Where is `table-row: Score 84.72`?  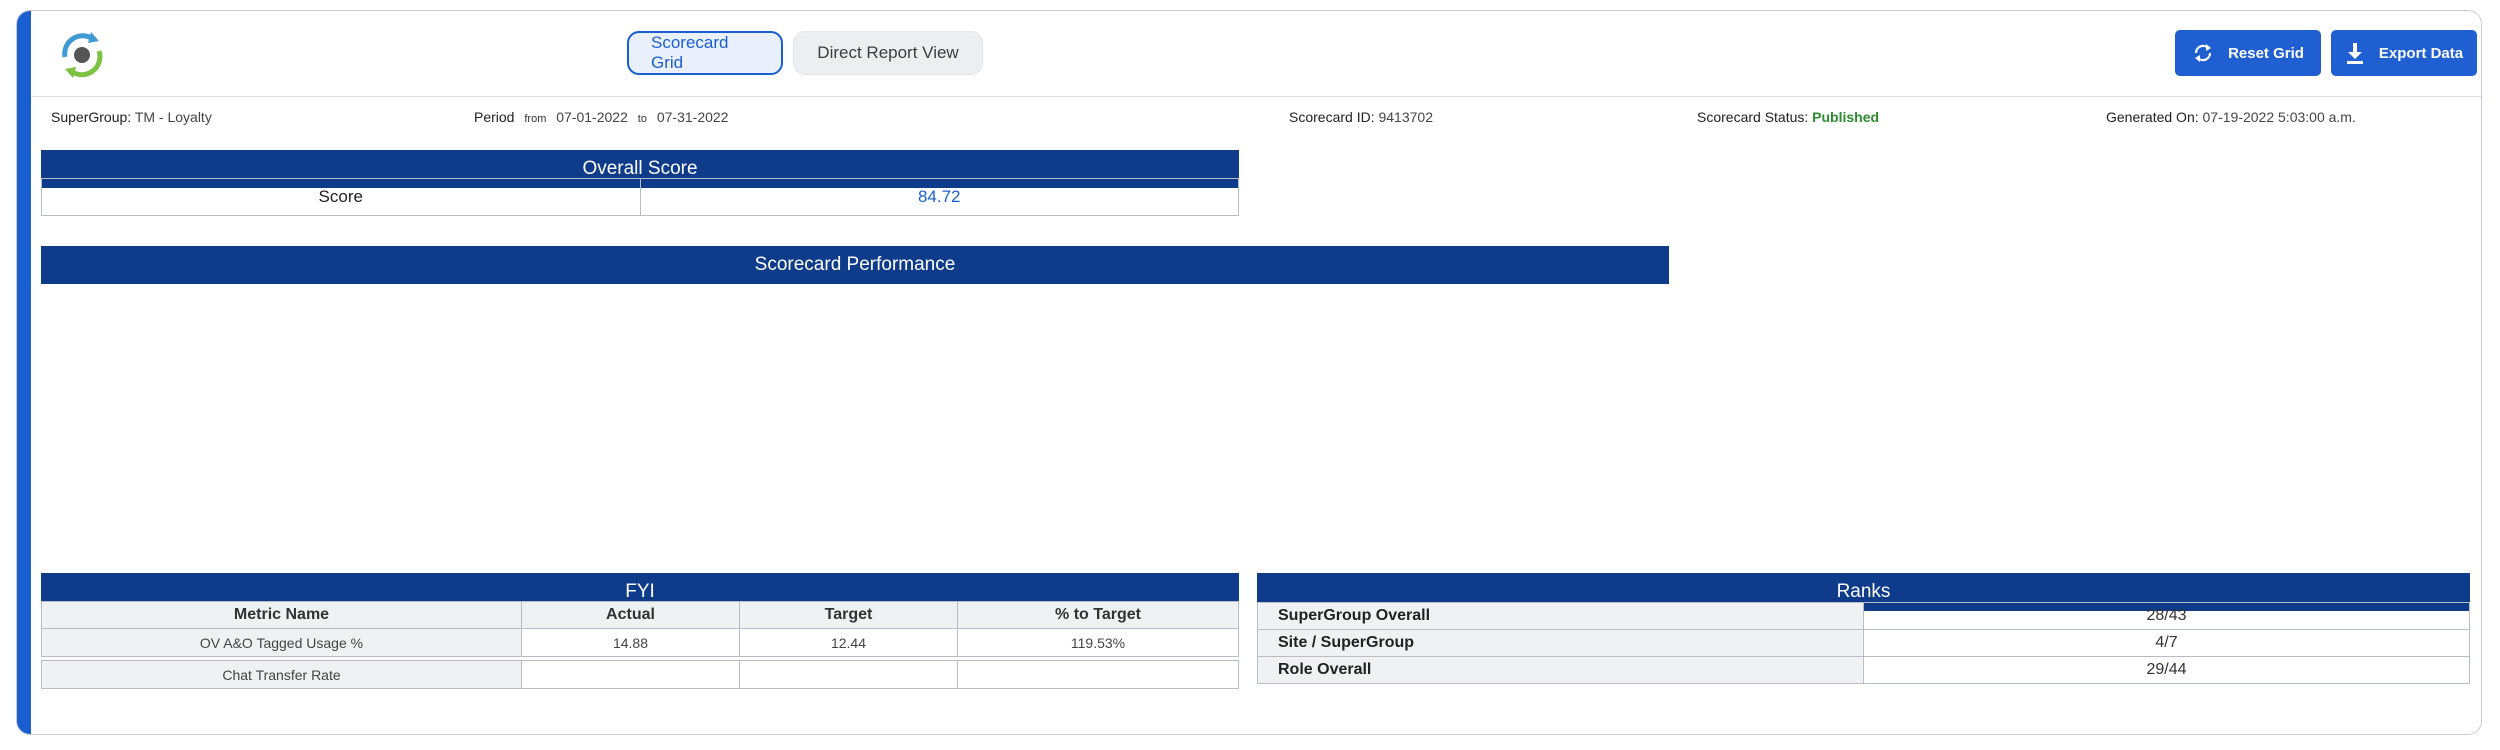 table-row: Score 84.72 is located at coordinates (640, 197).